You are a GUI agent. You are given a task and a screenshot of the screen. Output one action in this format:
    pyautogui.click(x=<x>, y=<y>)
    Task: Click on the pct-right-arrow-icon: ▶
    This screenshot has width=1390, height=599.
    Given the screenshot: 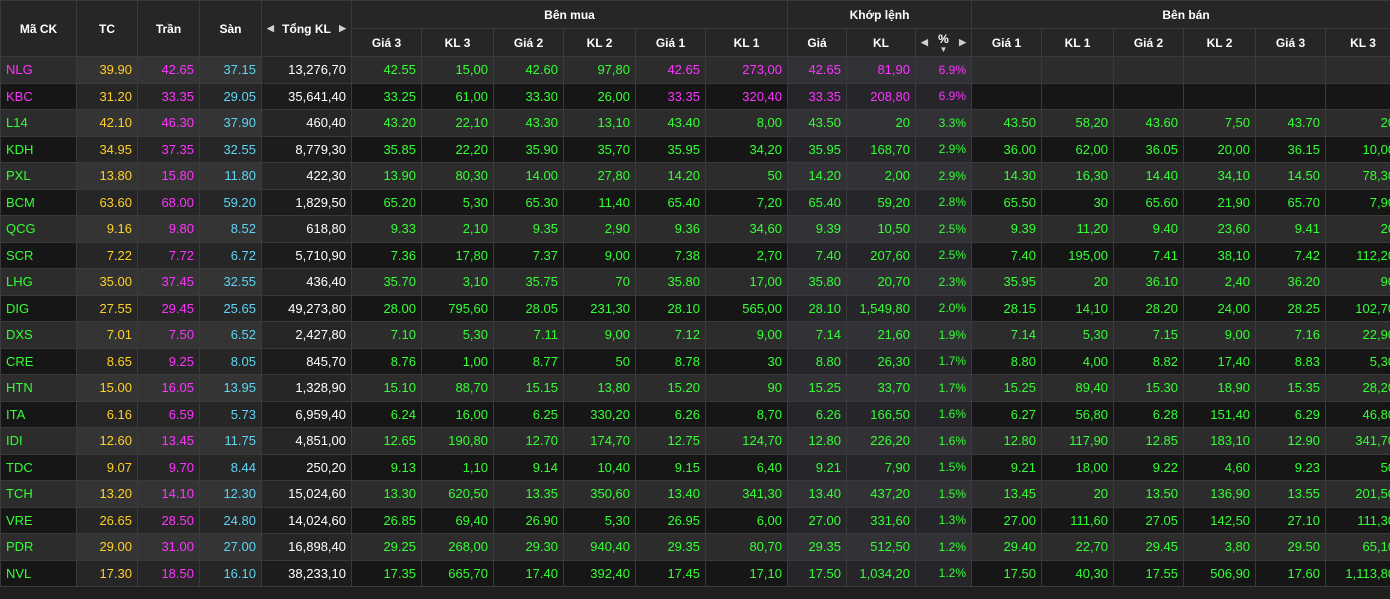 What is the action you would take?
    pyautogui.click(x=963, y=42)
    